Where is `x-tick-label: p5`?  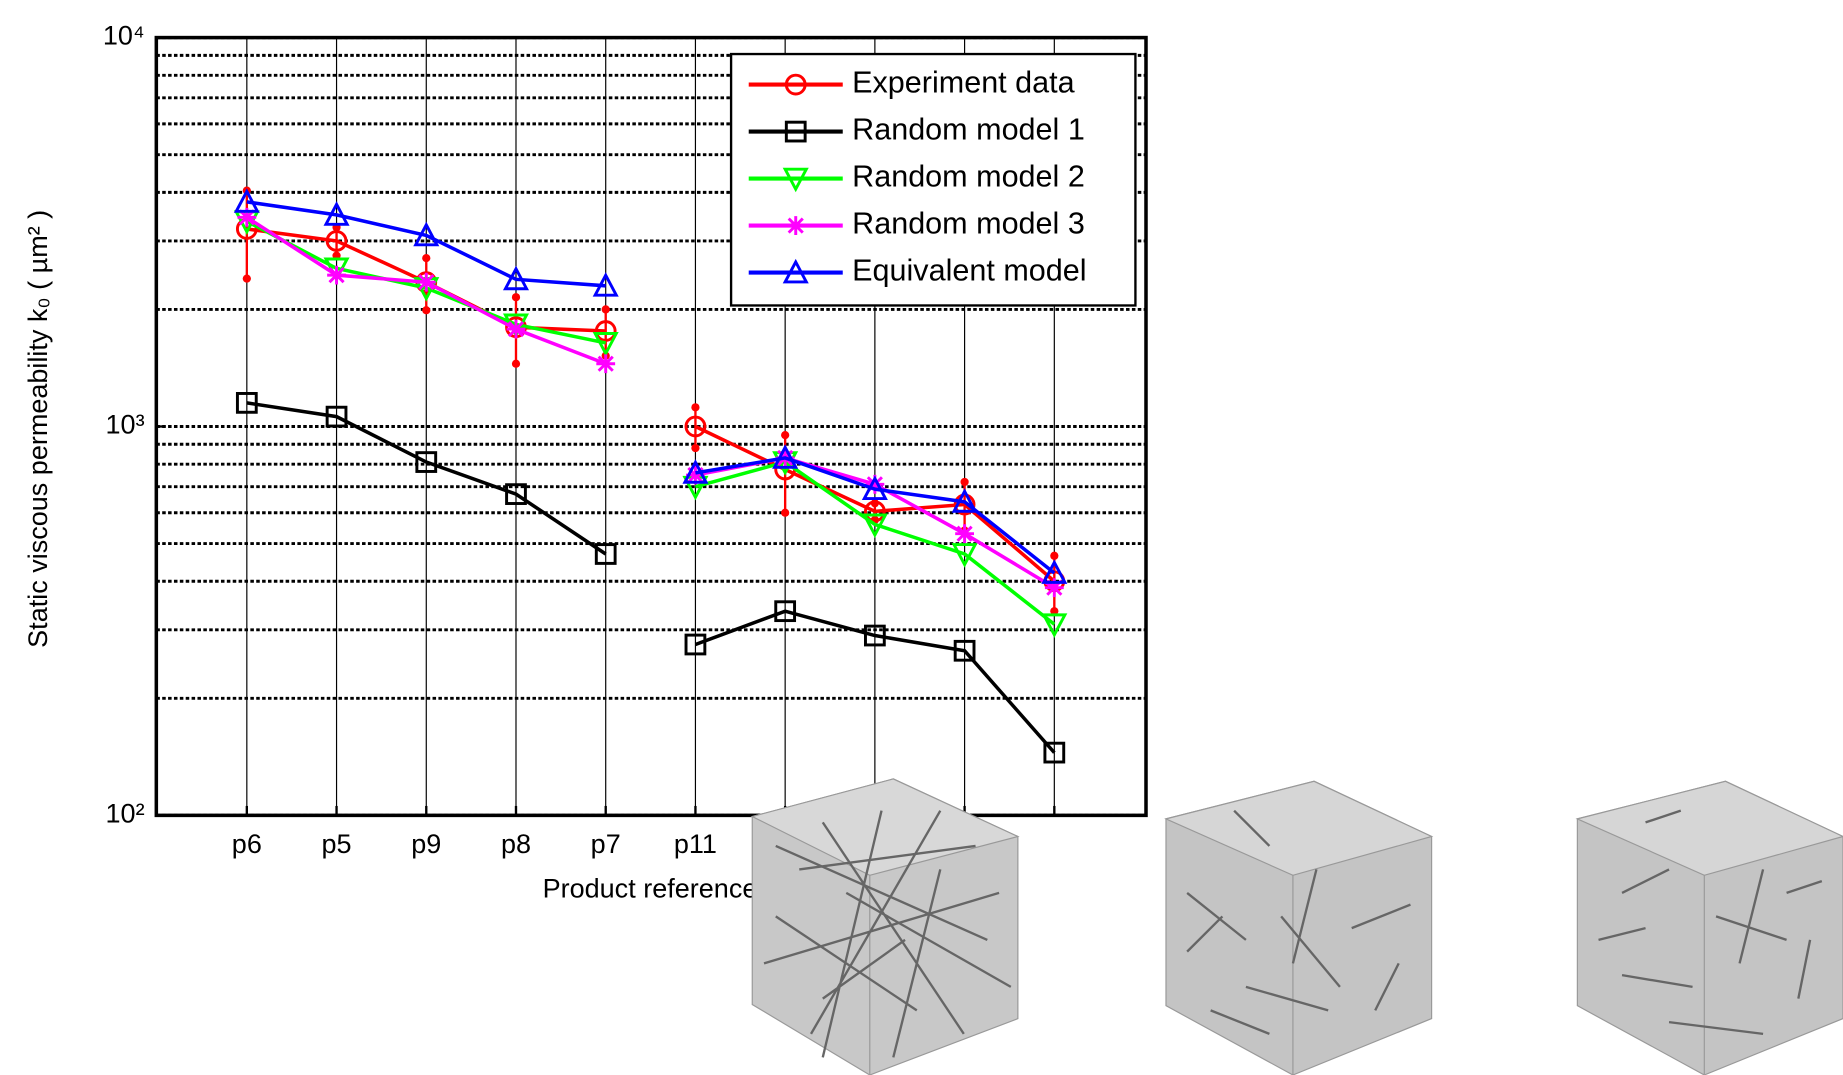
x-tick-label: p5 is located at coordinates (337, 844).